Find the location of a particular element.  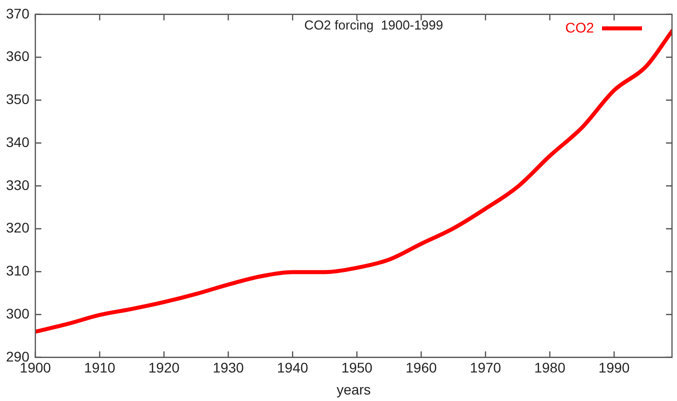

y-tick-label: 340 is located at coordinates (18, 142).